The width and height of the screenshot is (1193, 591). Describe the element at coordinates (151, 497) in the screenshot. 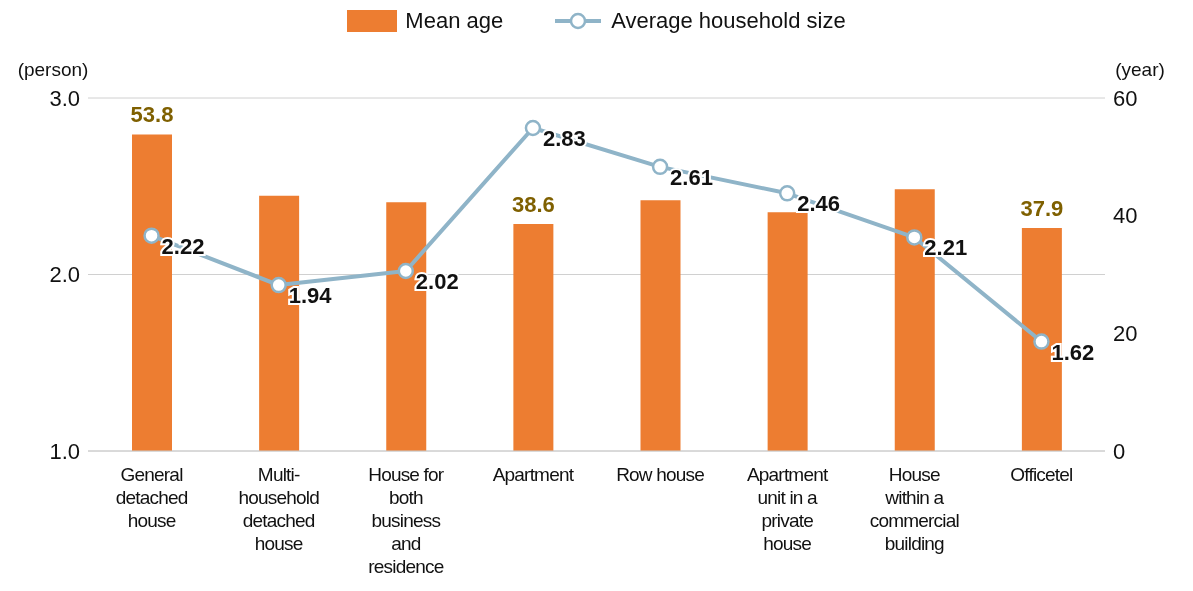

I see `x-tick-label: General detached house` at that location.